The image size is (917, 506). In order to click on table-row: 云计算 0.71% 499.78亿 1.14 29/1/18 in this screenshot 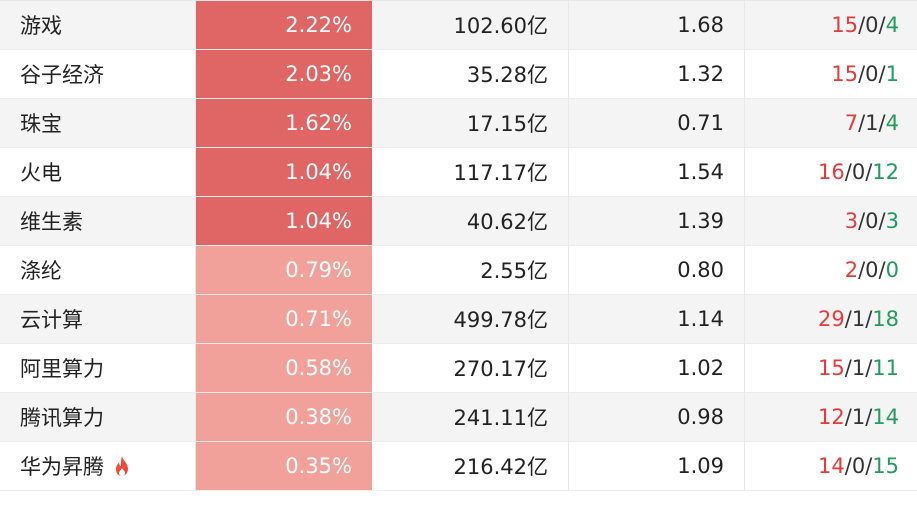, I will do `click(458, 319)`.